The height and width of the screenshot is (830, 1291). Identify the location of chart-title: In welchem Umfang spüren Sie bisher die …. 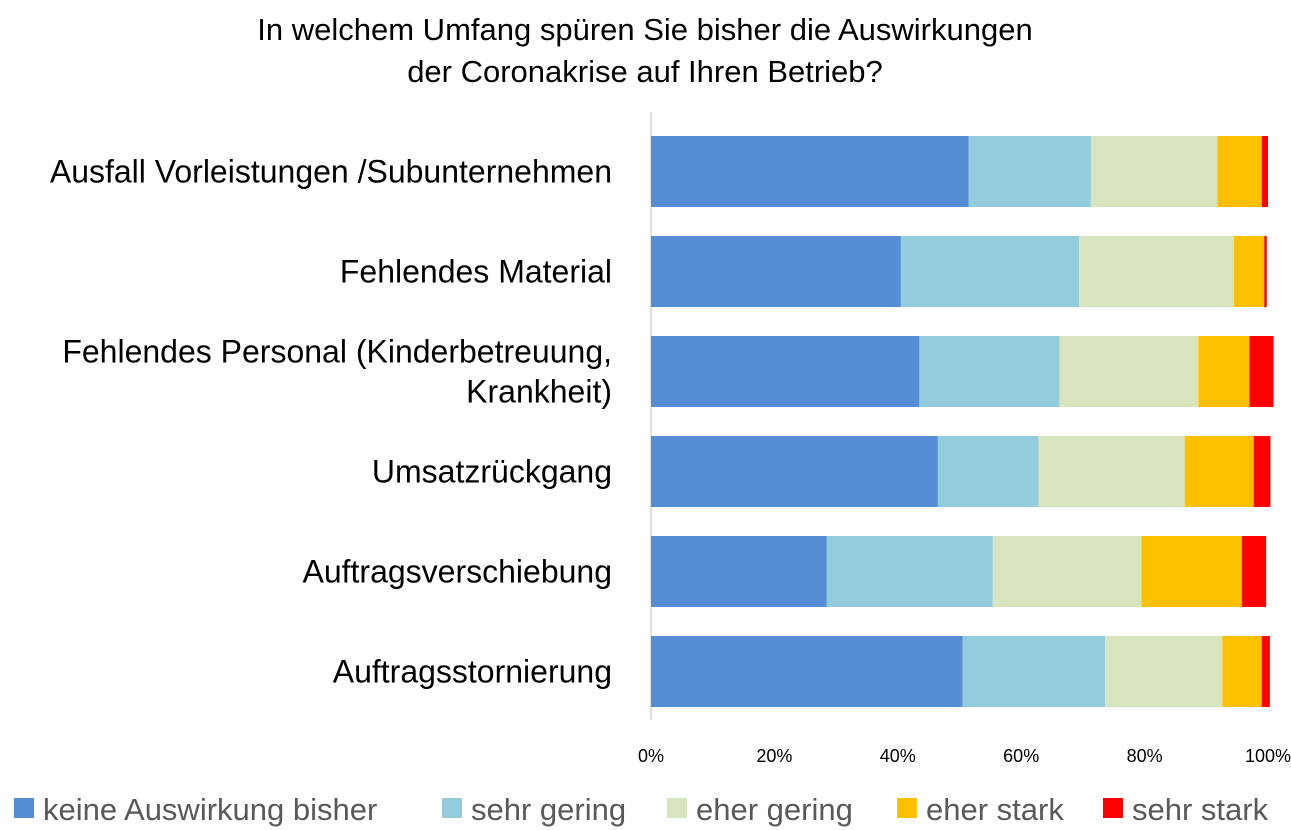
(644, 50).